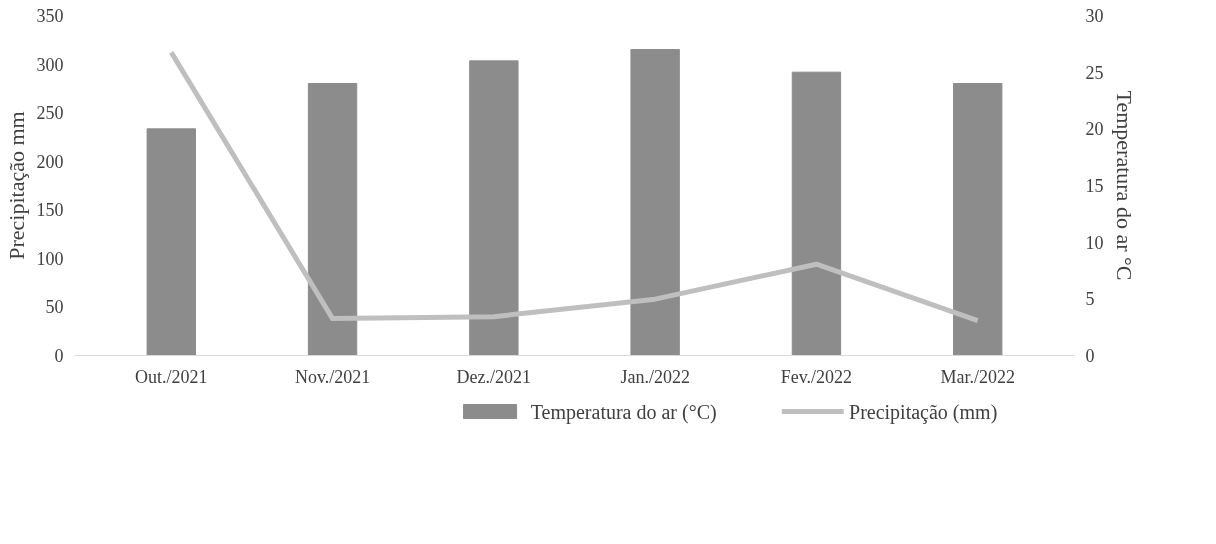  Describe the element at coordinates (1090, 299) in the screenshot. I see `y2-tick-label: 5` at that location.